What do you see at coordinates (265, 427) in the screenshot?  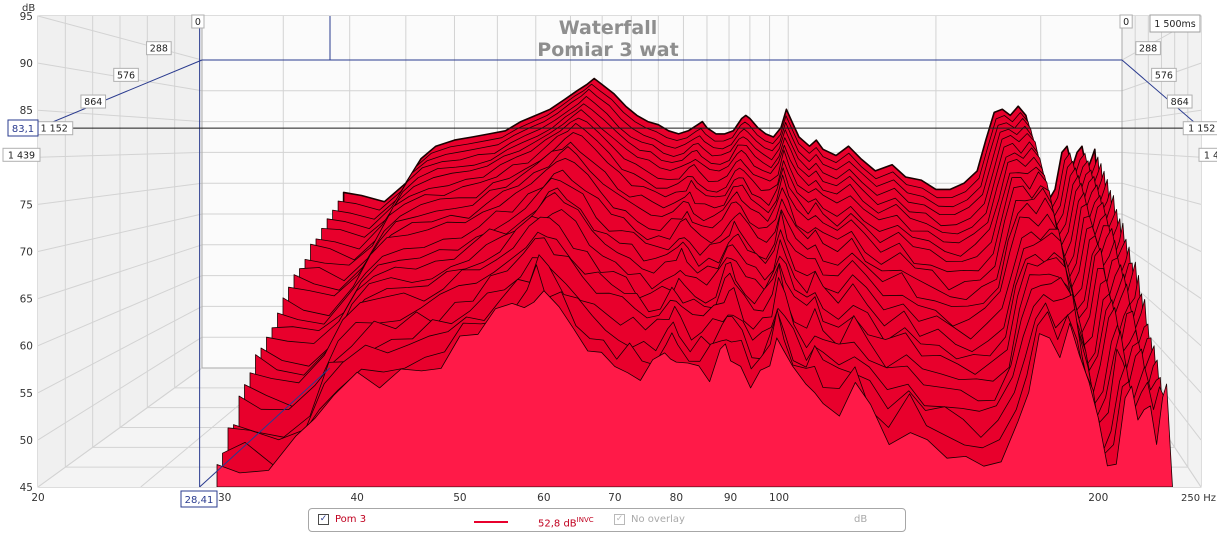 I see `x-cursor-line-floor` at bounding box center [265, 427].